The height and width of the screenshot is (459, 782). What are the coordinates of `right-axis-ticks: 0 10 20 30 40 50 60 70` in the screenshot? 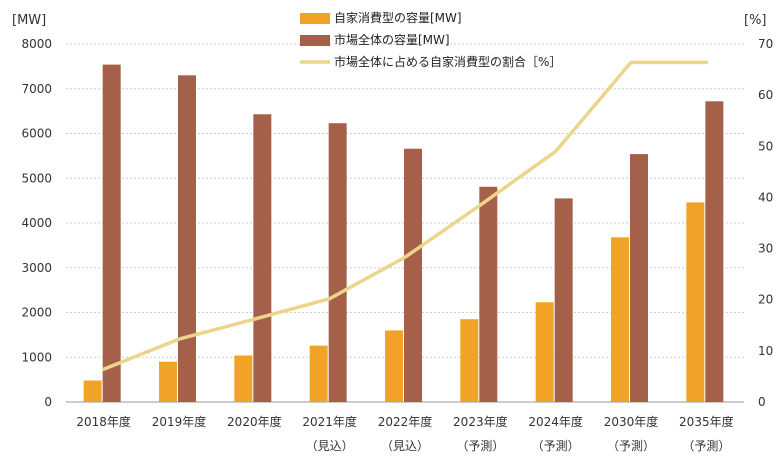 It's located at (765, 223).